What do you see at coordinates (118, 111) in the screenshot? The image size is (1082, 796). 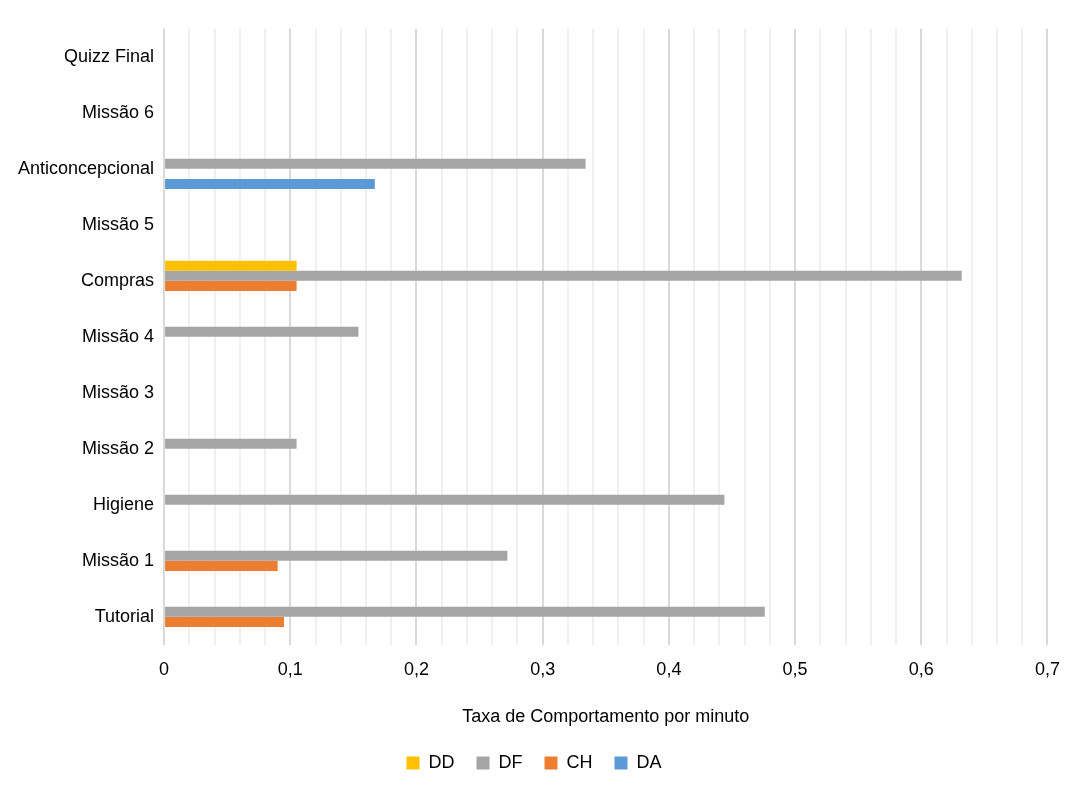 I see `y-tick-label: Missão 6` at bounding box center [118, 111].